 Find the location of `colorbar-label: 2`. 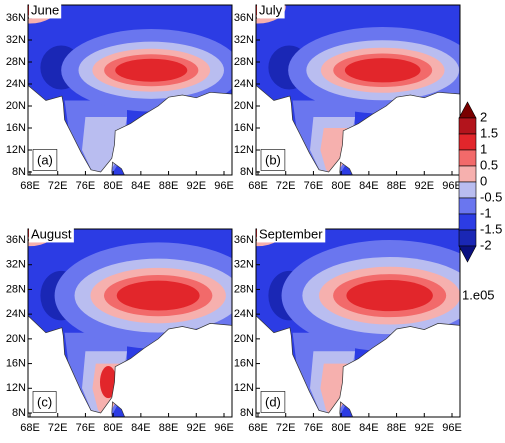

colorbar-label: 2 is located at coordinates (483, 116).